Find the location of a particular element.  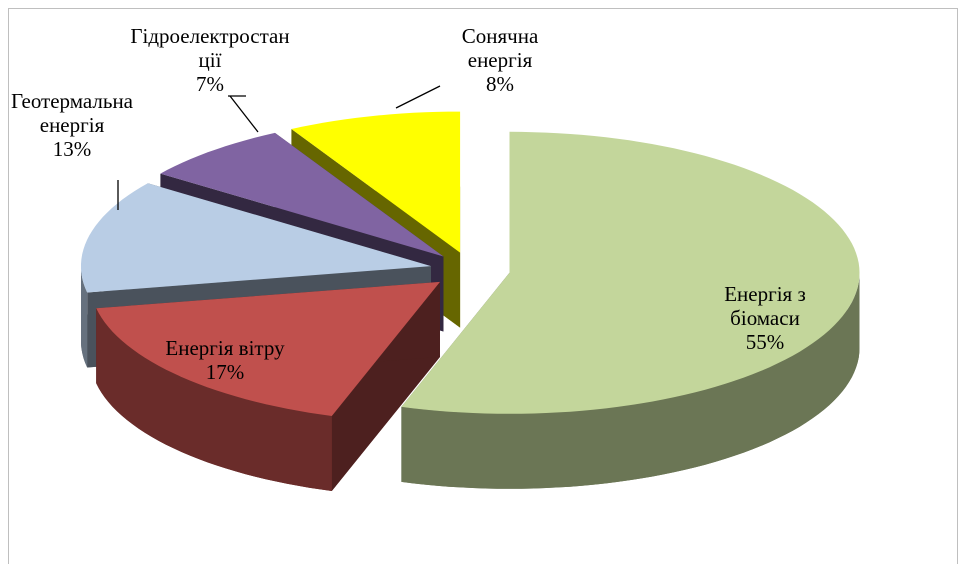

slice-label: Гідроелектростанції 7% is located at coordinates (210, 60).